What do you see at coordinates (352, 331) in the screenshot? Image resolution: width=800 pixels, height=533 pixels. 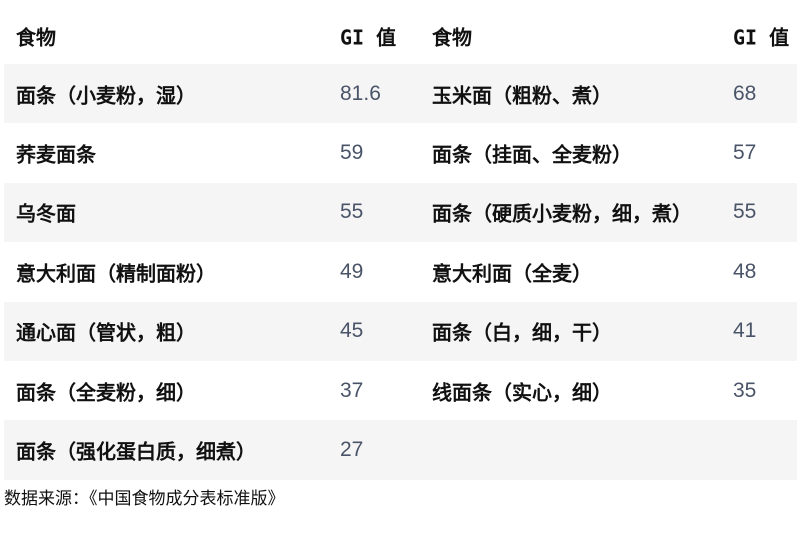 I see `gi-value: 45` at bounding box center [352, 331].